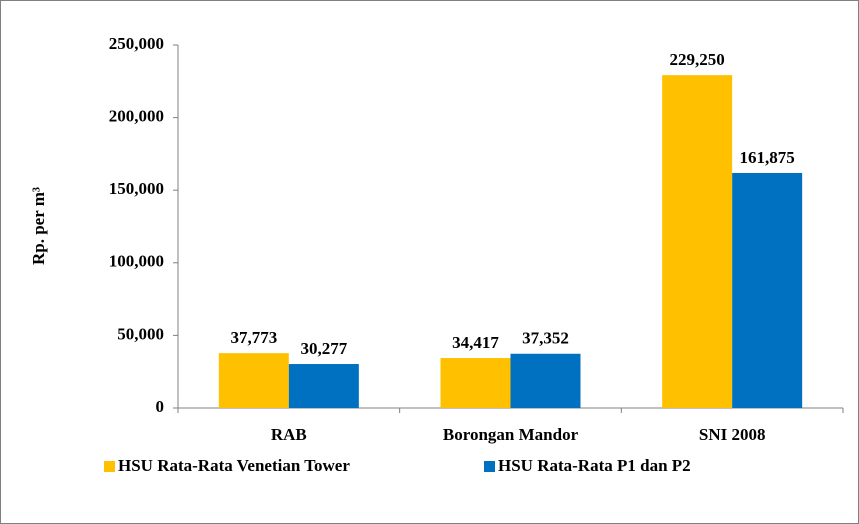 This screenshot has width=859, height=524. What do you see at coordinates (136, 188) in the screenshot?
I see `y-tick-label: 150,000` at bounding box center [136, 188].